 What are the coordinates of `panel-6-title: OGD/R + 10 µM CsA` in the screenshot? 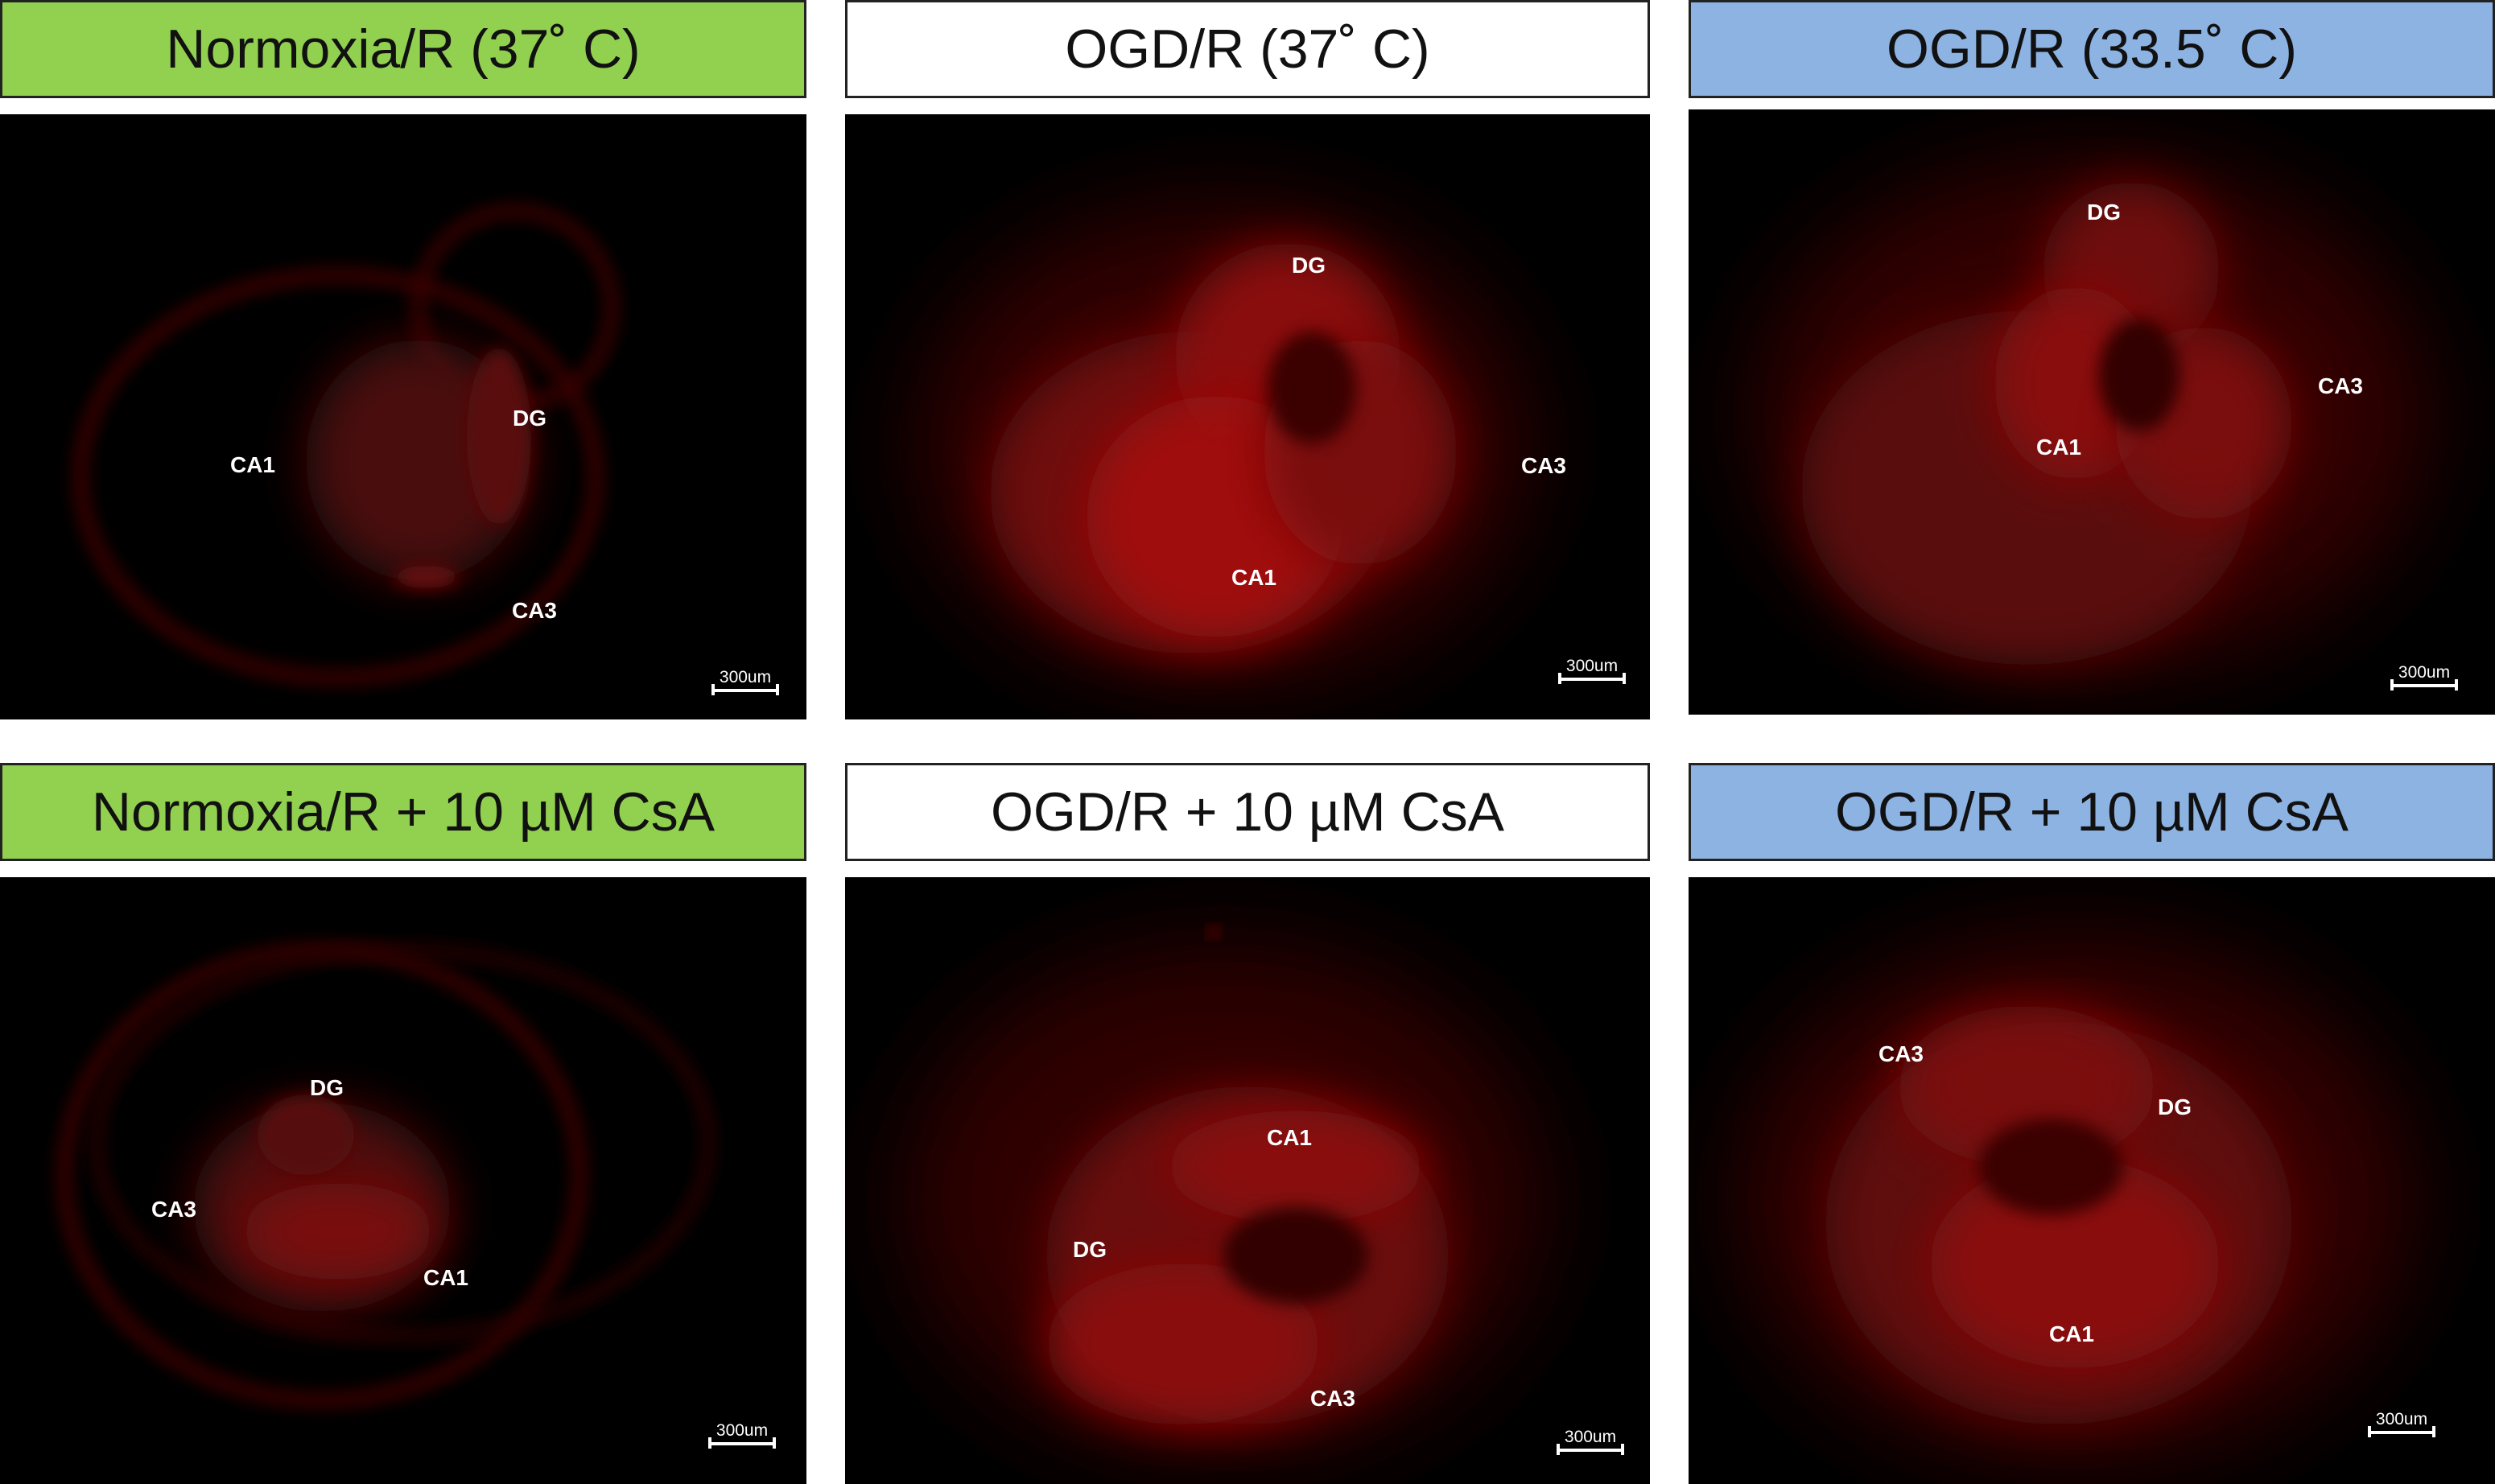 It's located at (2092, 812).